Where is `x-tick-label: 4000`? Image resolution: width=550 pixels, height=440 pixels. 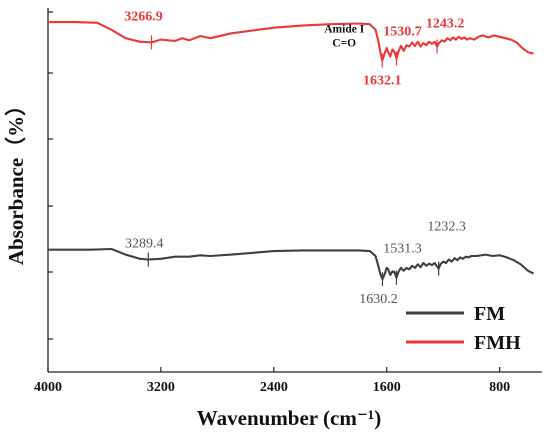
x-tick-label: 4000 is located at coordinates (48, 387).